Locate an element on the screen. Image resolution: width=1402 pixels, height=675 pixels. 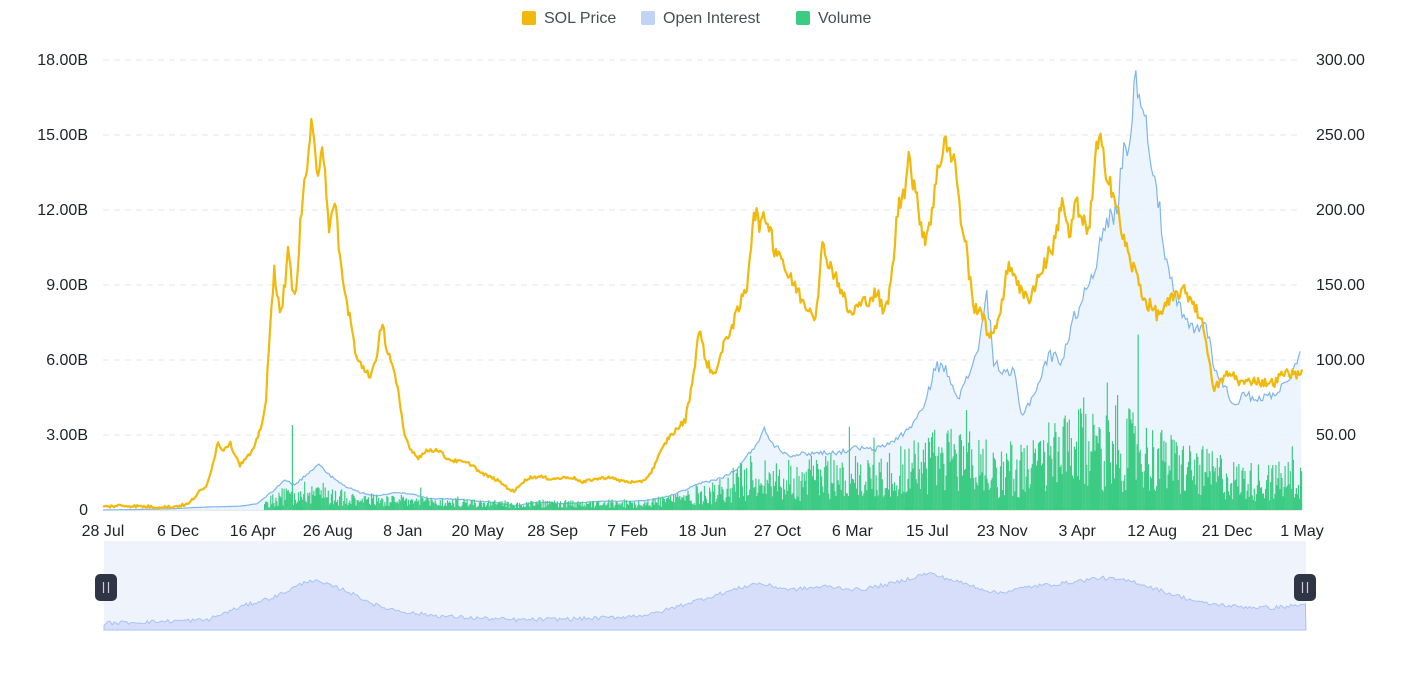
x-tick-label: 18 Jun is located at coordinates (702, 531).